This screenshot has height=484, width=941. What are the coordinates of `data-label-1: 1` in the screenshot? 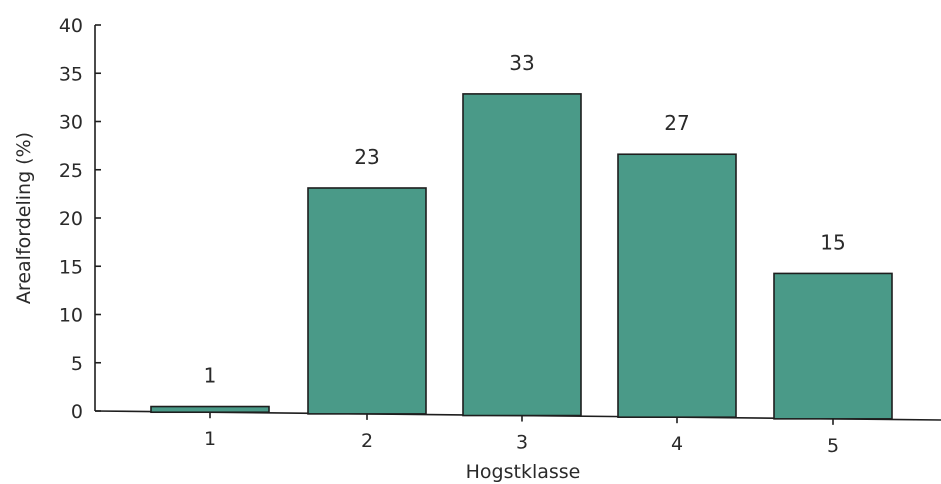 It's located at (210, 376).